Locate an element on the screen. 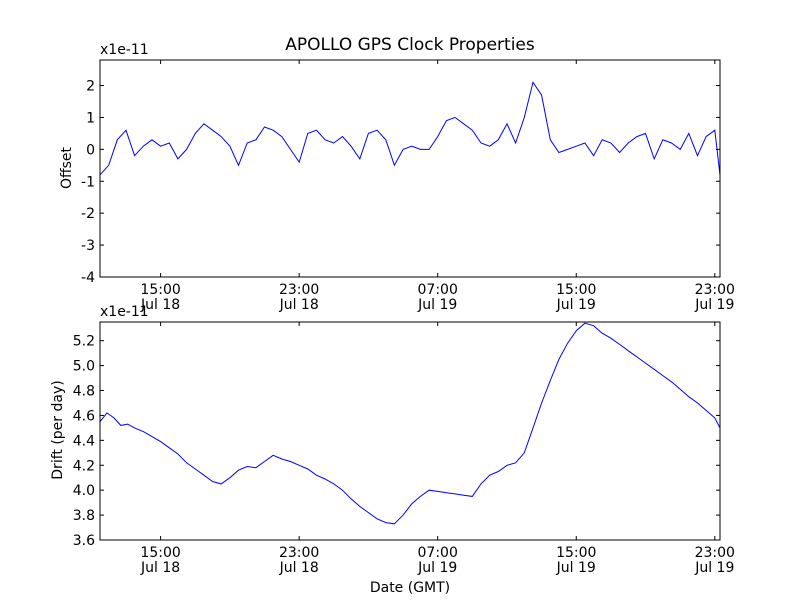  y-tick-label: 4.4 is located at coordinates (84, 441).